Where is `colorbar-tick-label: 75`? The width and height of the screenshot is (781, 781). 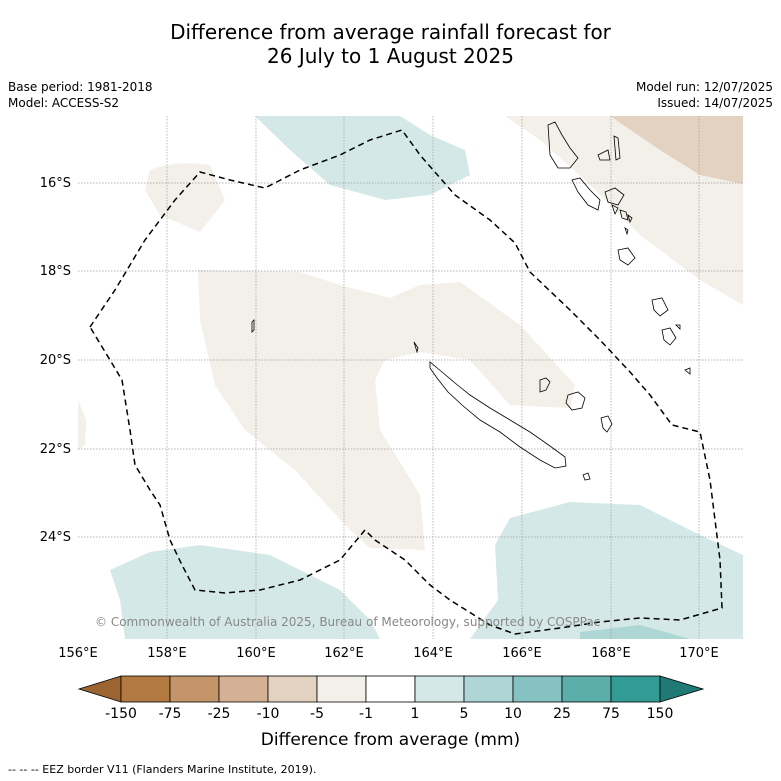 colorbar-tick-label: 75 is located at coordinates (611, 714).